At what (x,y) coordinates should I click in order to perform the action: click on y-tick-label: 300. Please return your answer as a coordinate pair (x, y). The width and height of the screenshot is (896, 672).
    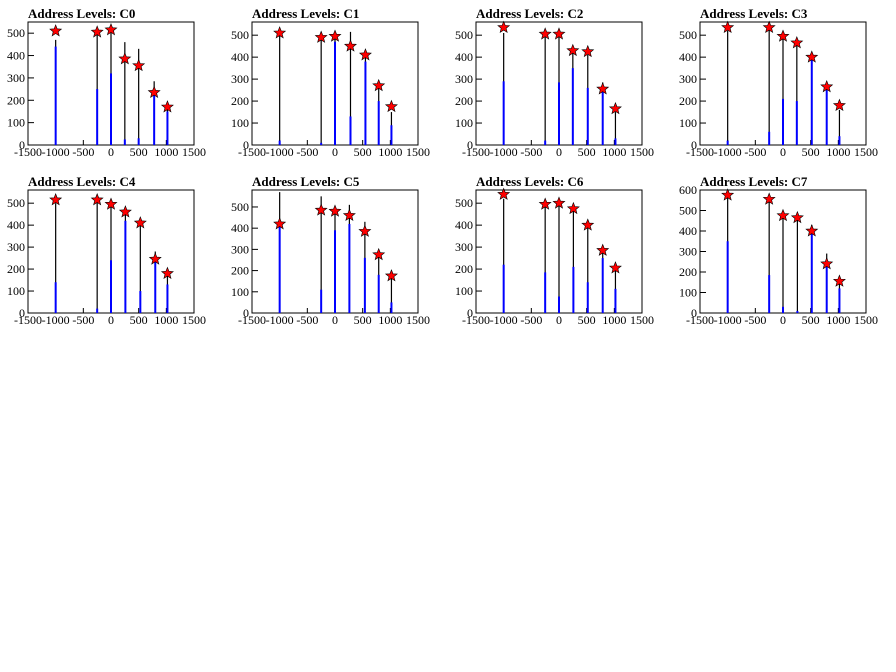
    Looking at the image, I should click on (464, 247).